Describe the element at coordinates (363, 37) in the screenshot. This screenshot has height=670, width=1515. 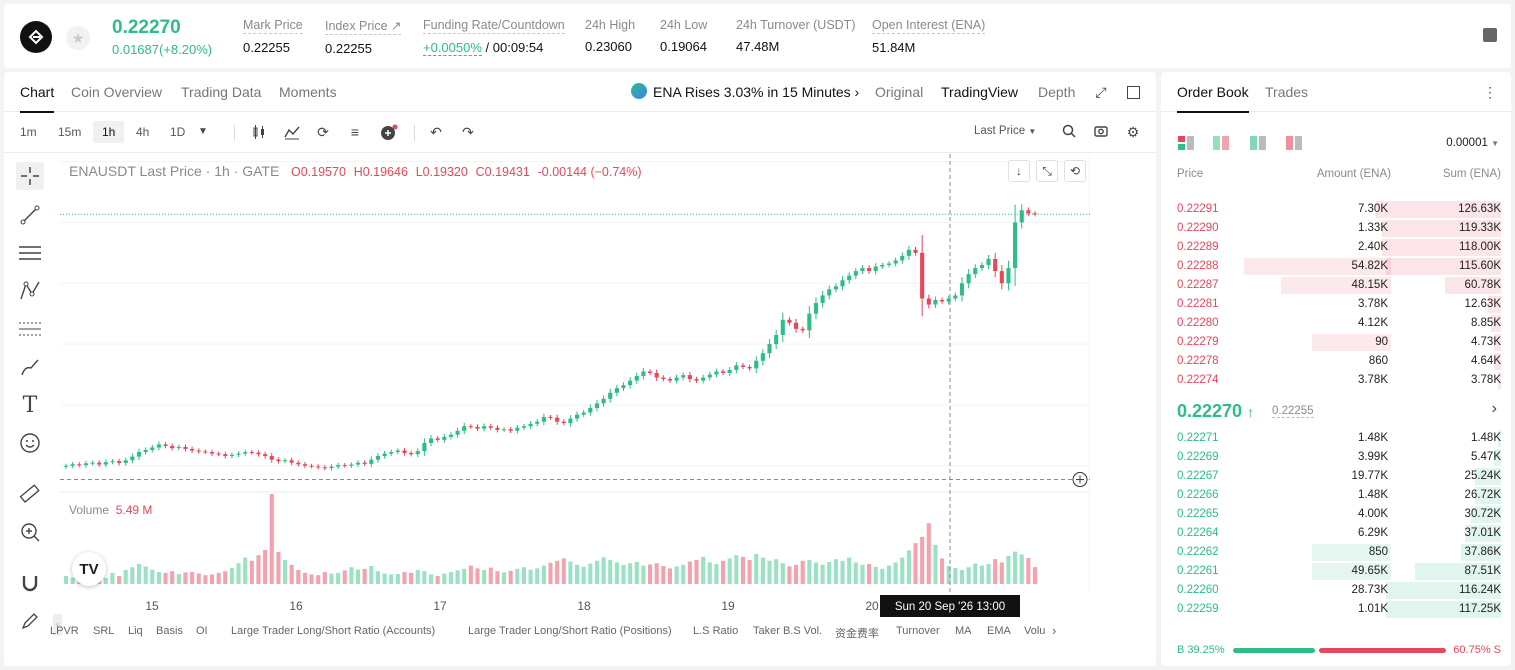
I see `stat-index-price: Index Price ↗ 0.22255` at that location.